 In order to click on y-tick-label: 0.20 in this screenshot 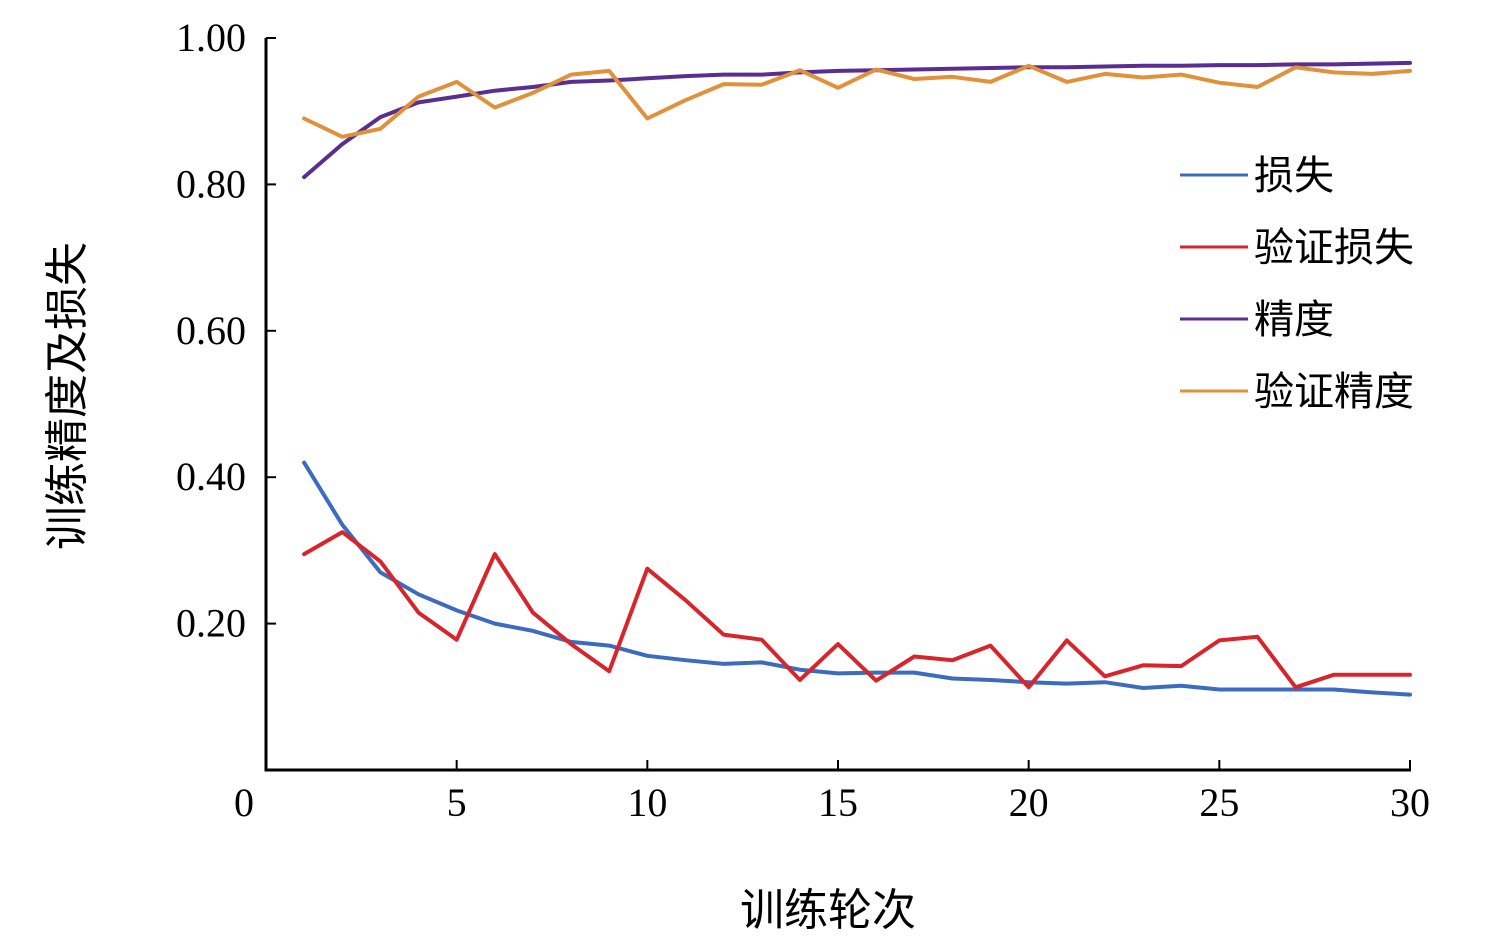, I will do `click(211, 623)`.